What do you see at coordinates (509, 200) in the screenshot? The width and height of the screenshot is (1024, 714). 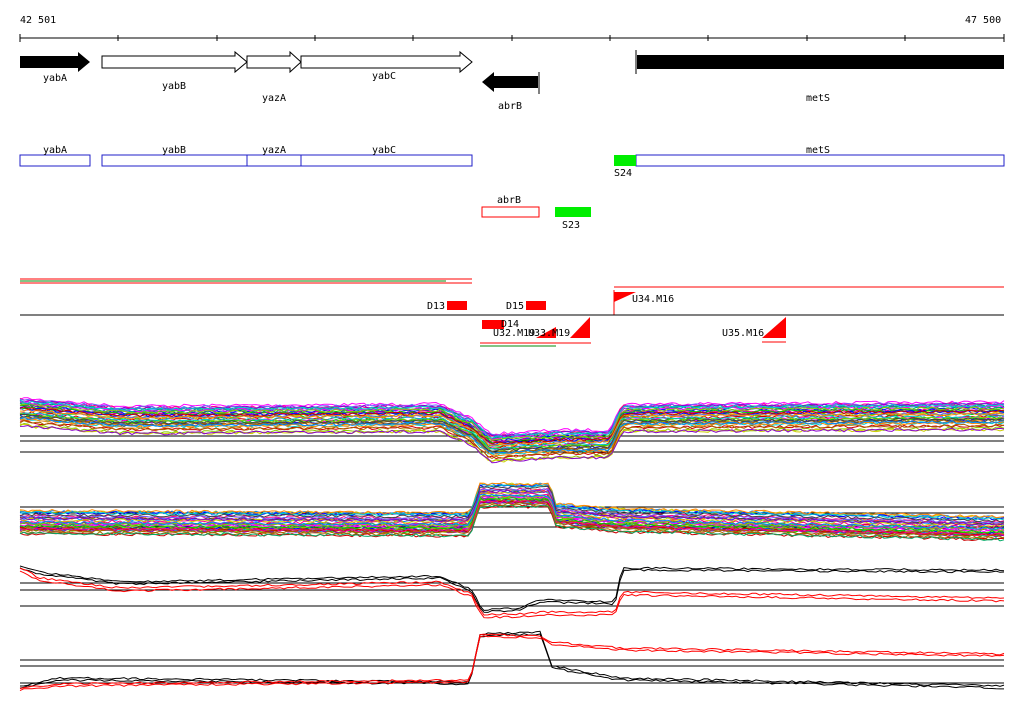 I see `annot-label-abrB: abrB` at bounding box center [509, 200].